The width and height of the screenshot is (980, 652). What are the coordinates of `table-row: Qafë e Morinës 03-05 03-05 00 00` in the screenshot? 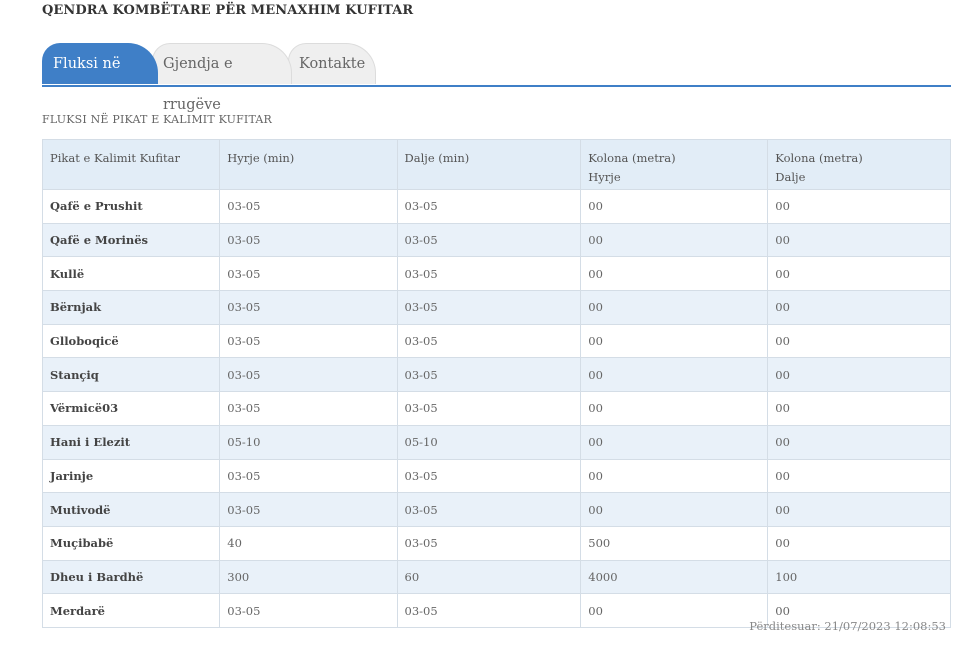 It's located at (496, 240).